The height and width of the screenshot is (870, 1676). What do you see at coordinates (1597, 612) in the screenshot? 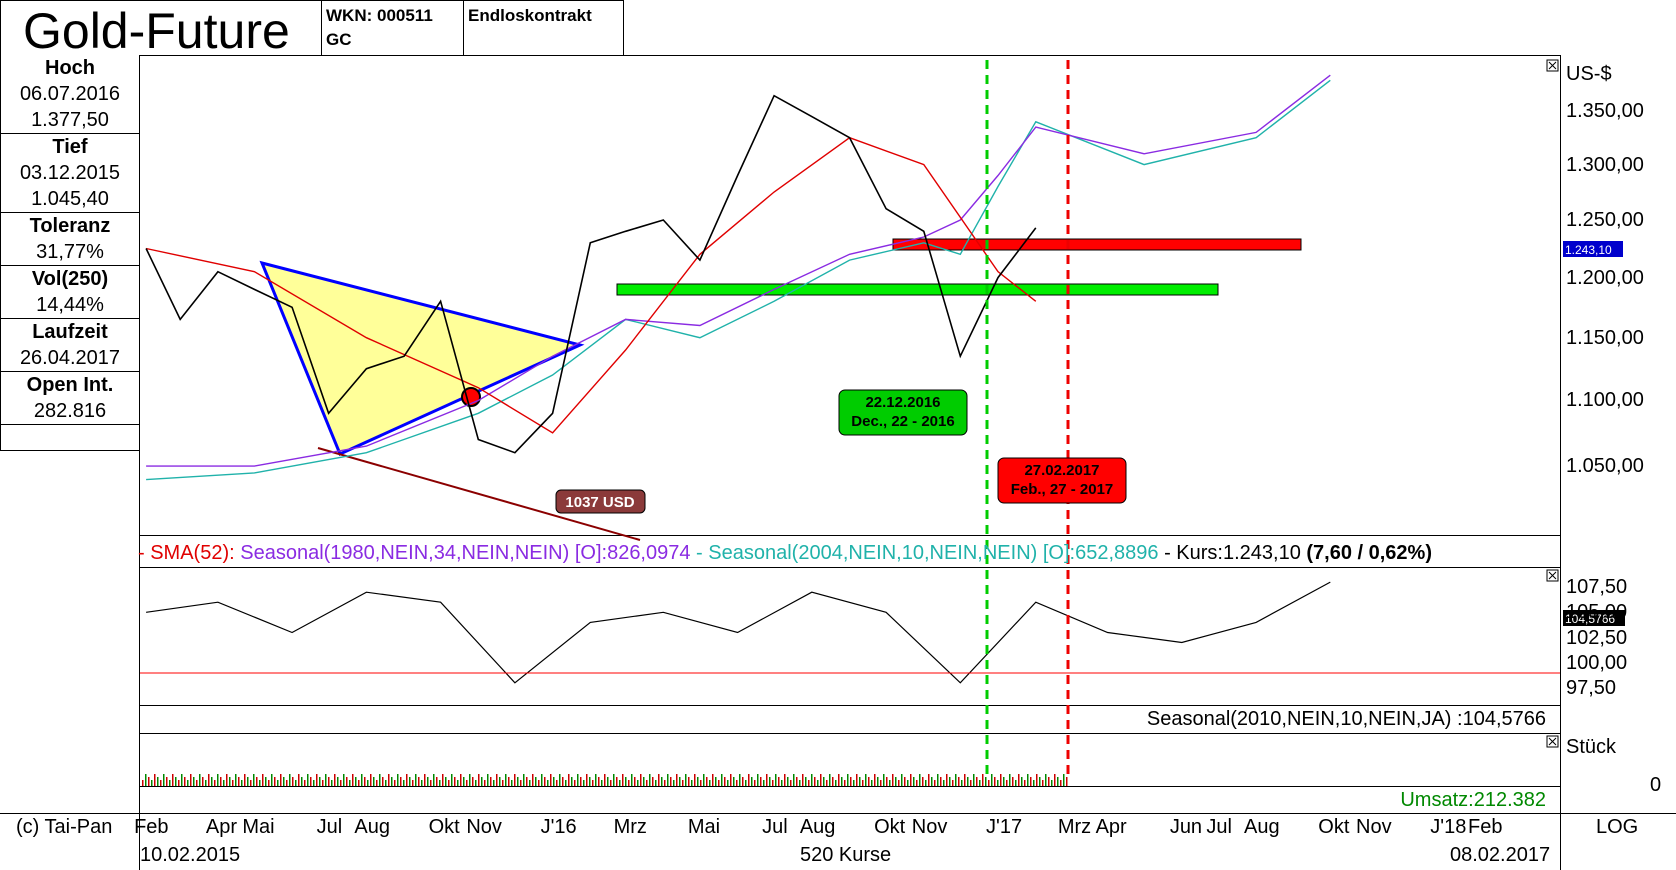
I see `seasonal-tick-label: 105,00` at bounding box center [1597, 612].